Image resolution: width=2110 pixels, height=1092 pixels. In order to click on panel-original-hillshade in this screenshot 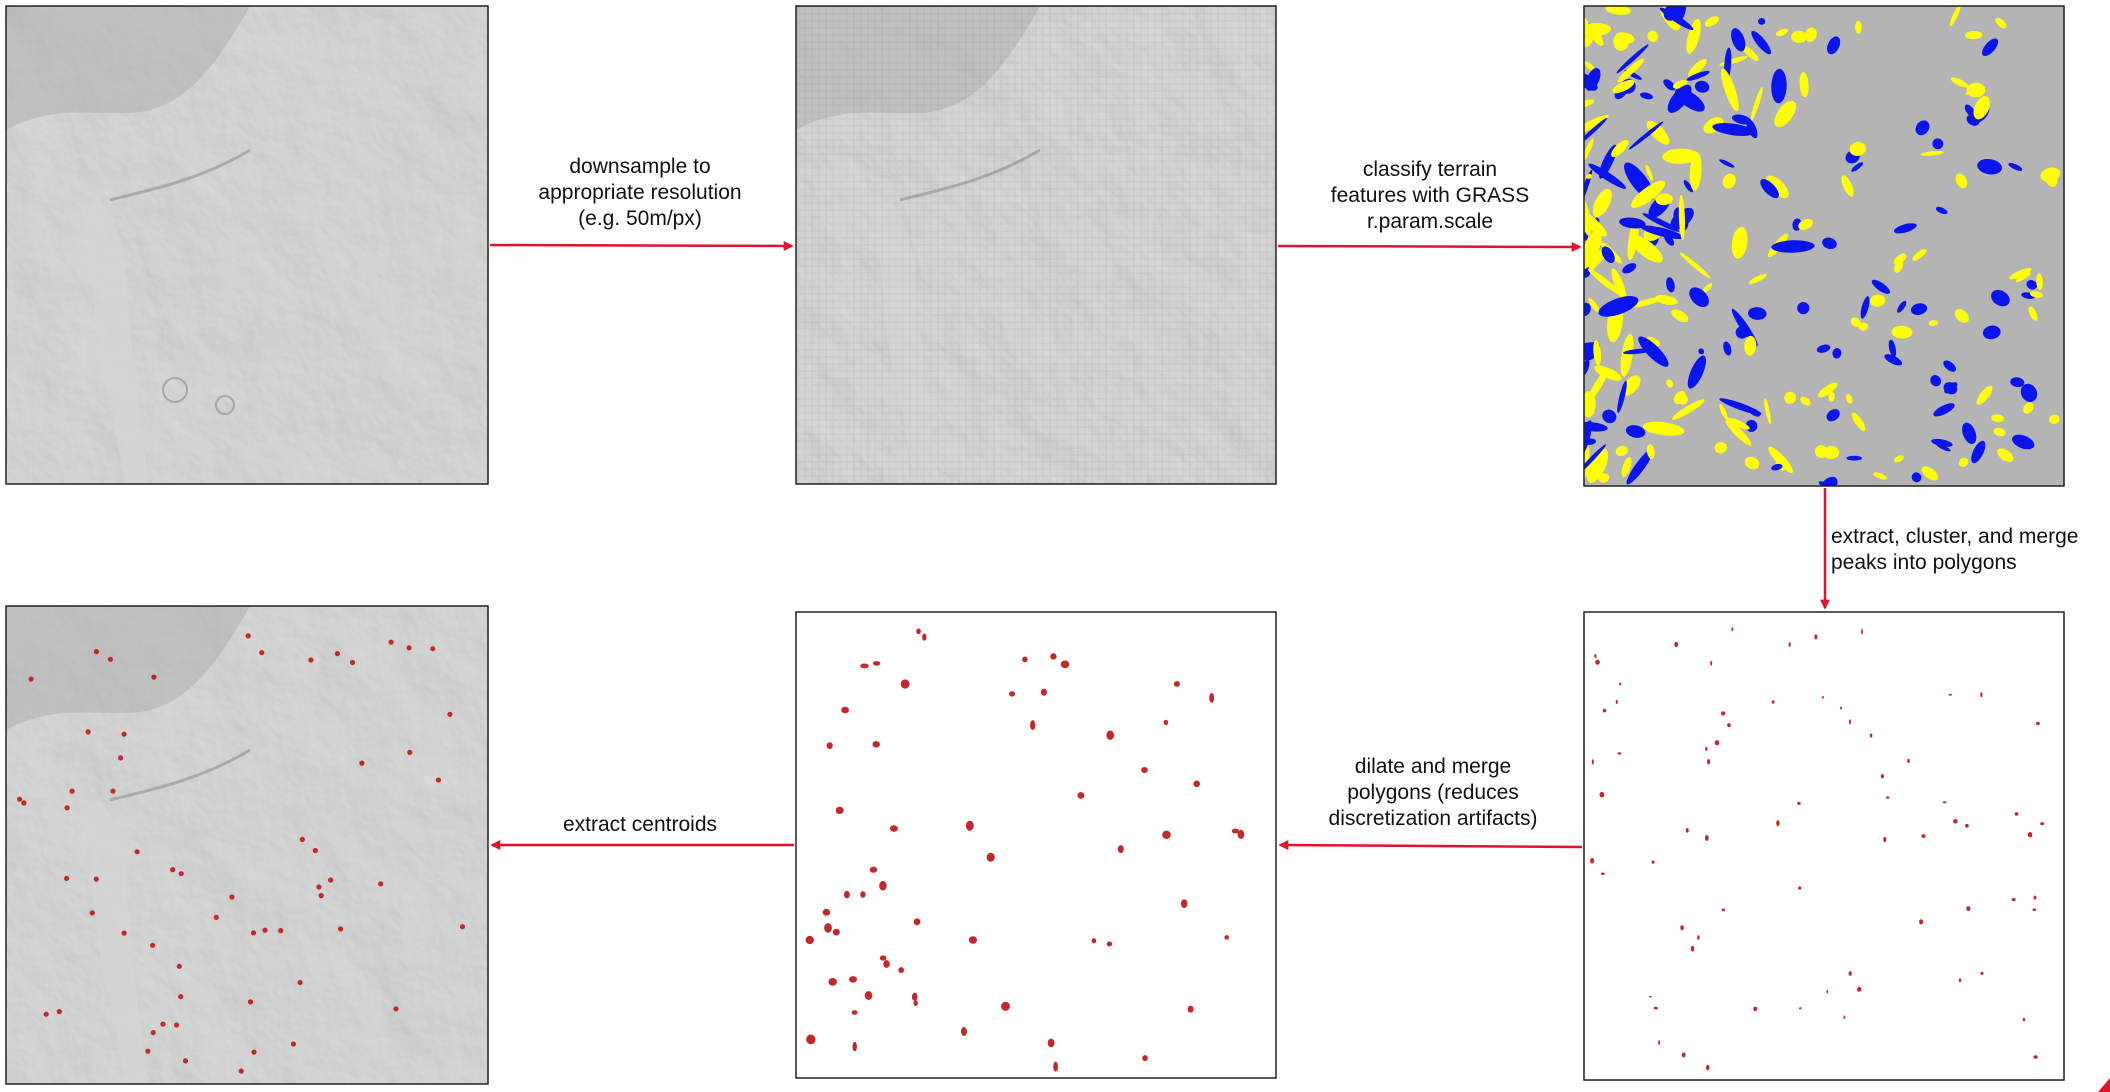, I will do `click(247, 245)`.